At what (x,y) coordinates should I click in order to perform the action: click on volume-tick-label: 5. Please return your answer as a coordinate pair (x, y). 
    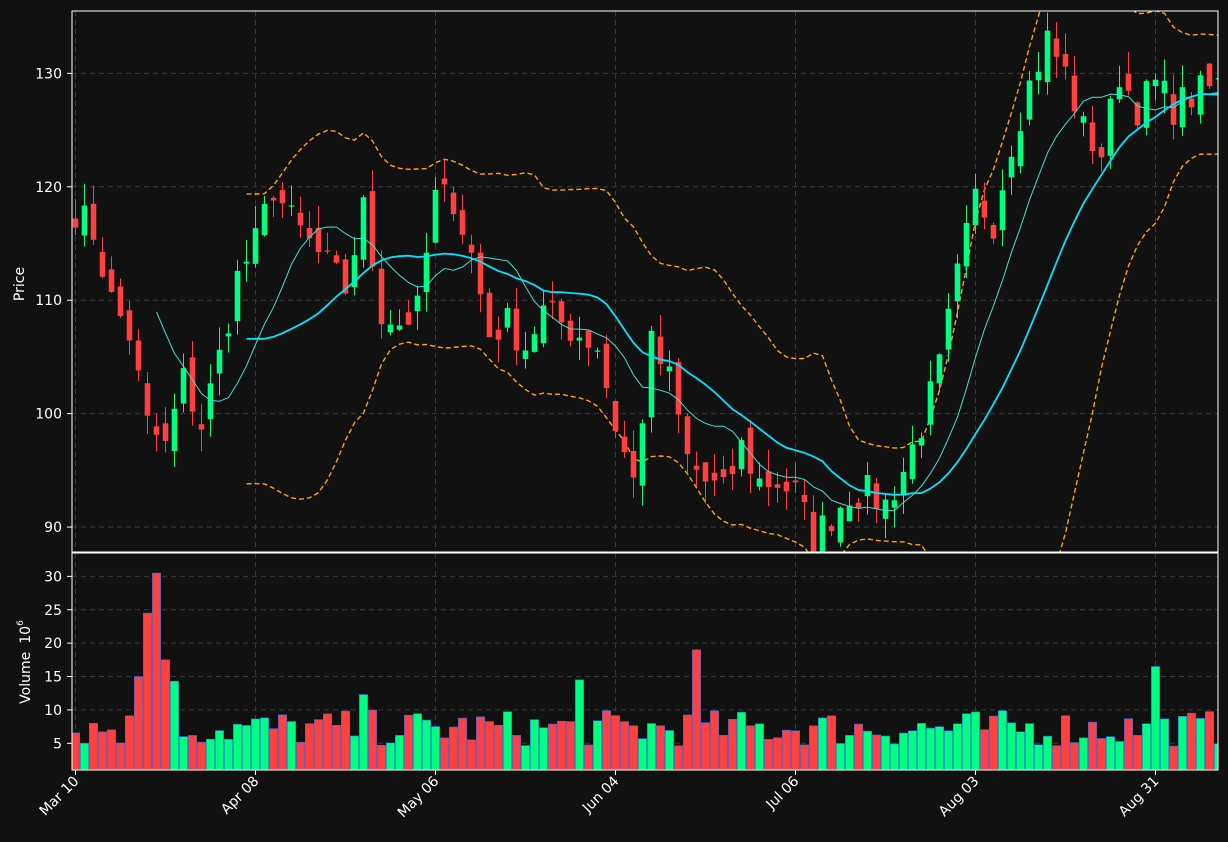
    Looking at the image, I should click on (57, 744).